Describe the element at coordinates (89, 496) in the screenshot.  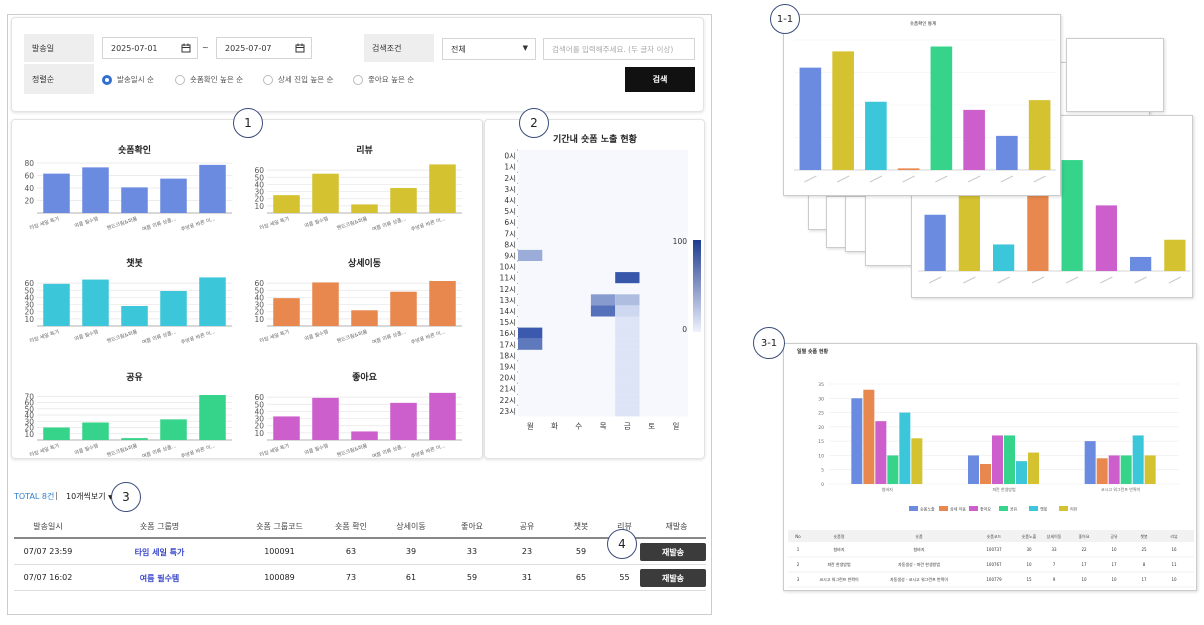
I see `per-page-select: 10개씩보기 ▼` at that location.